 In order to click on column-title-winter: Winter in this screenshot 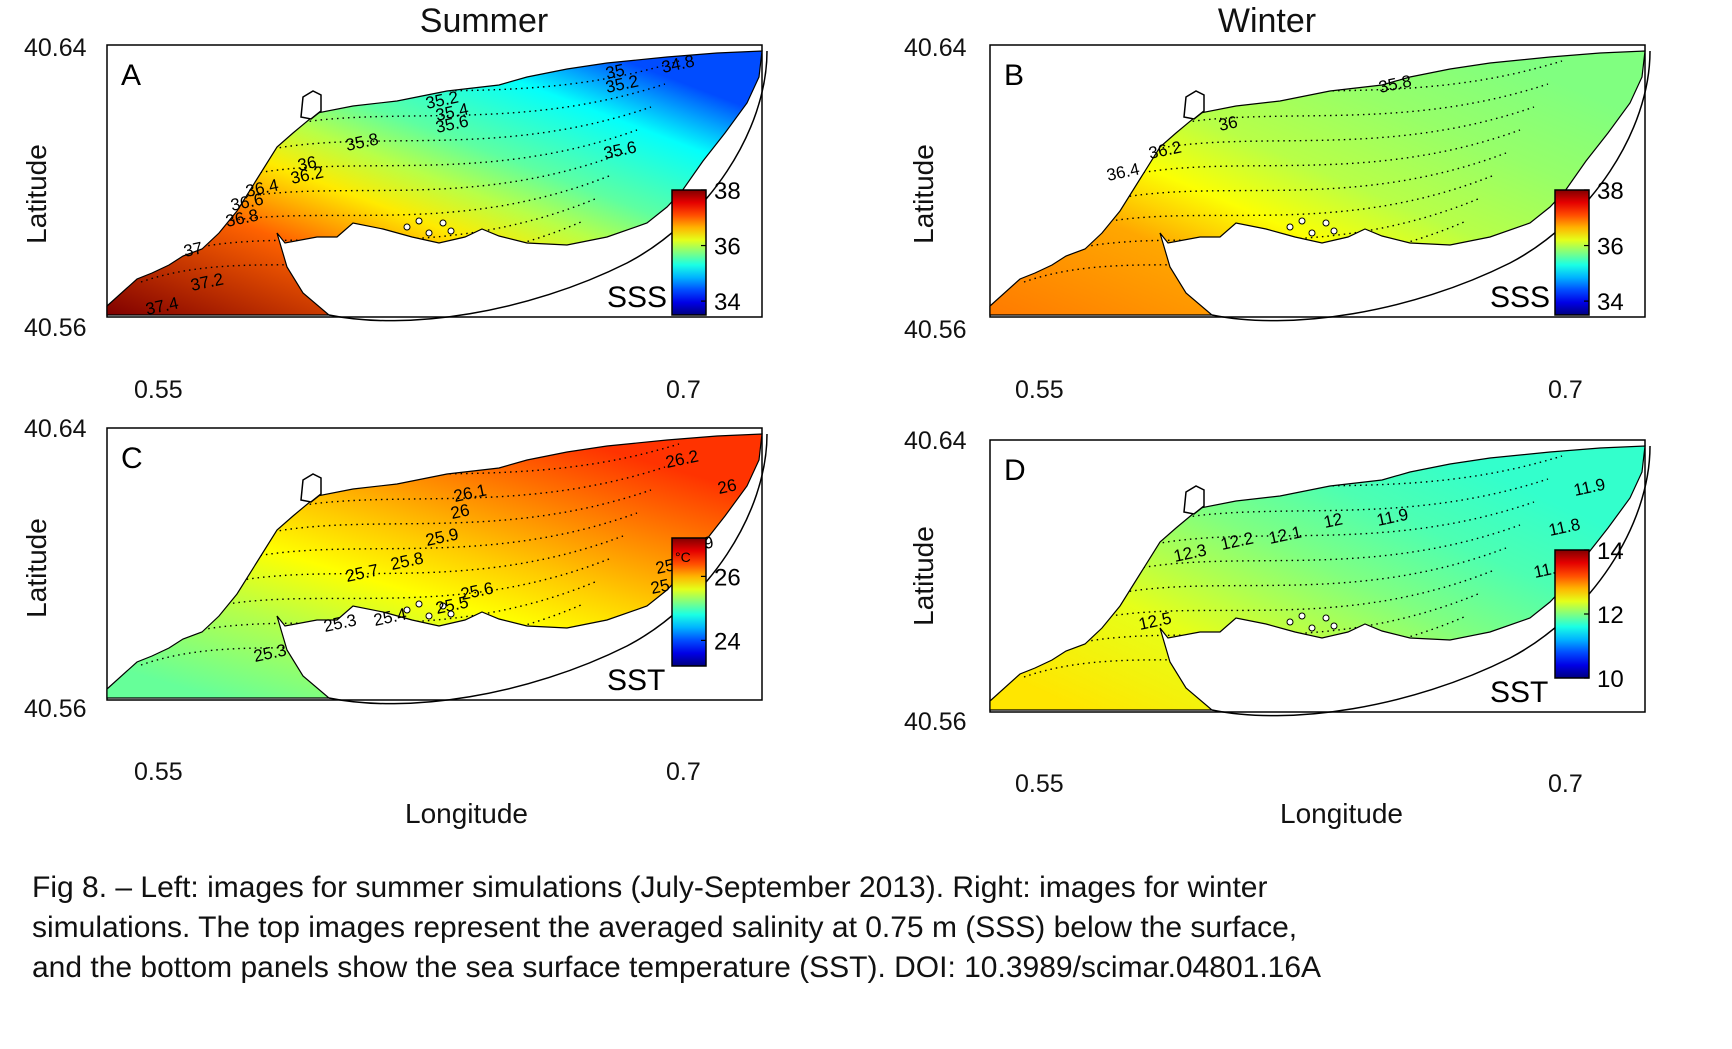, I will do `click(1267, 21)`.